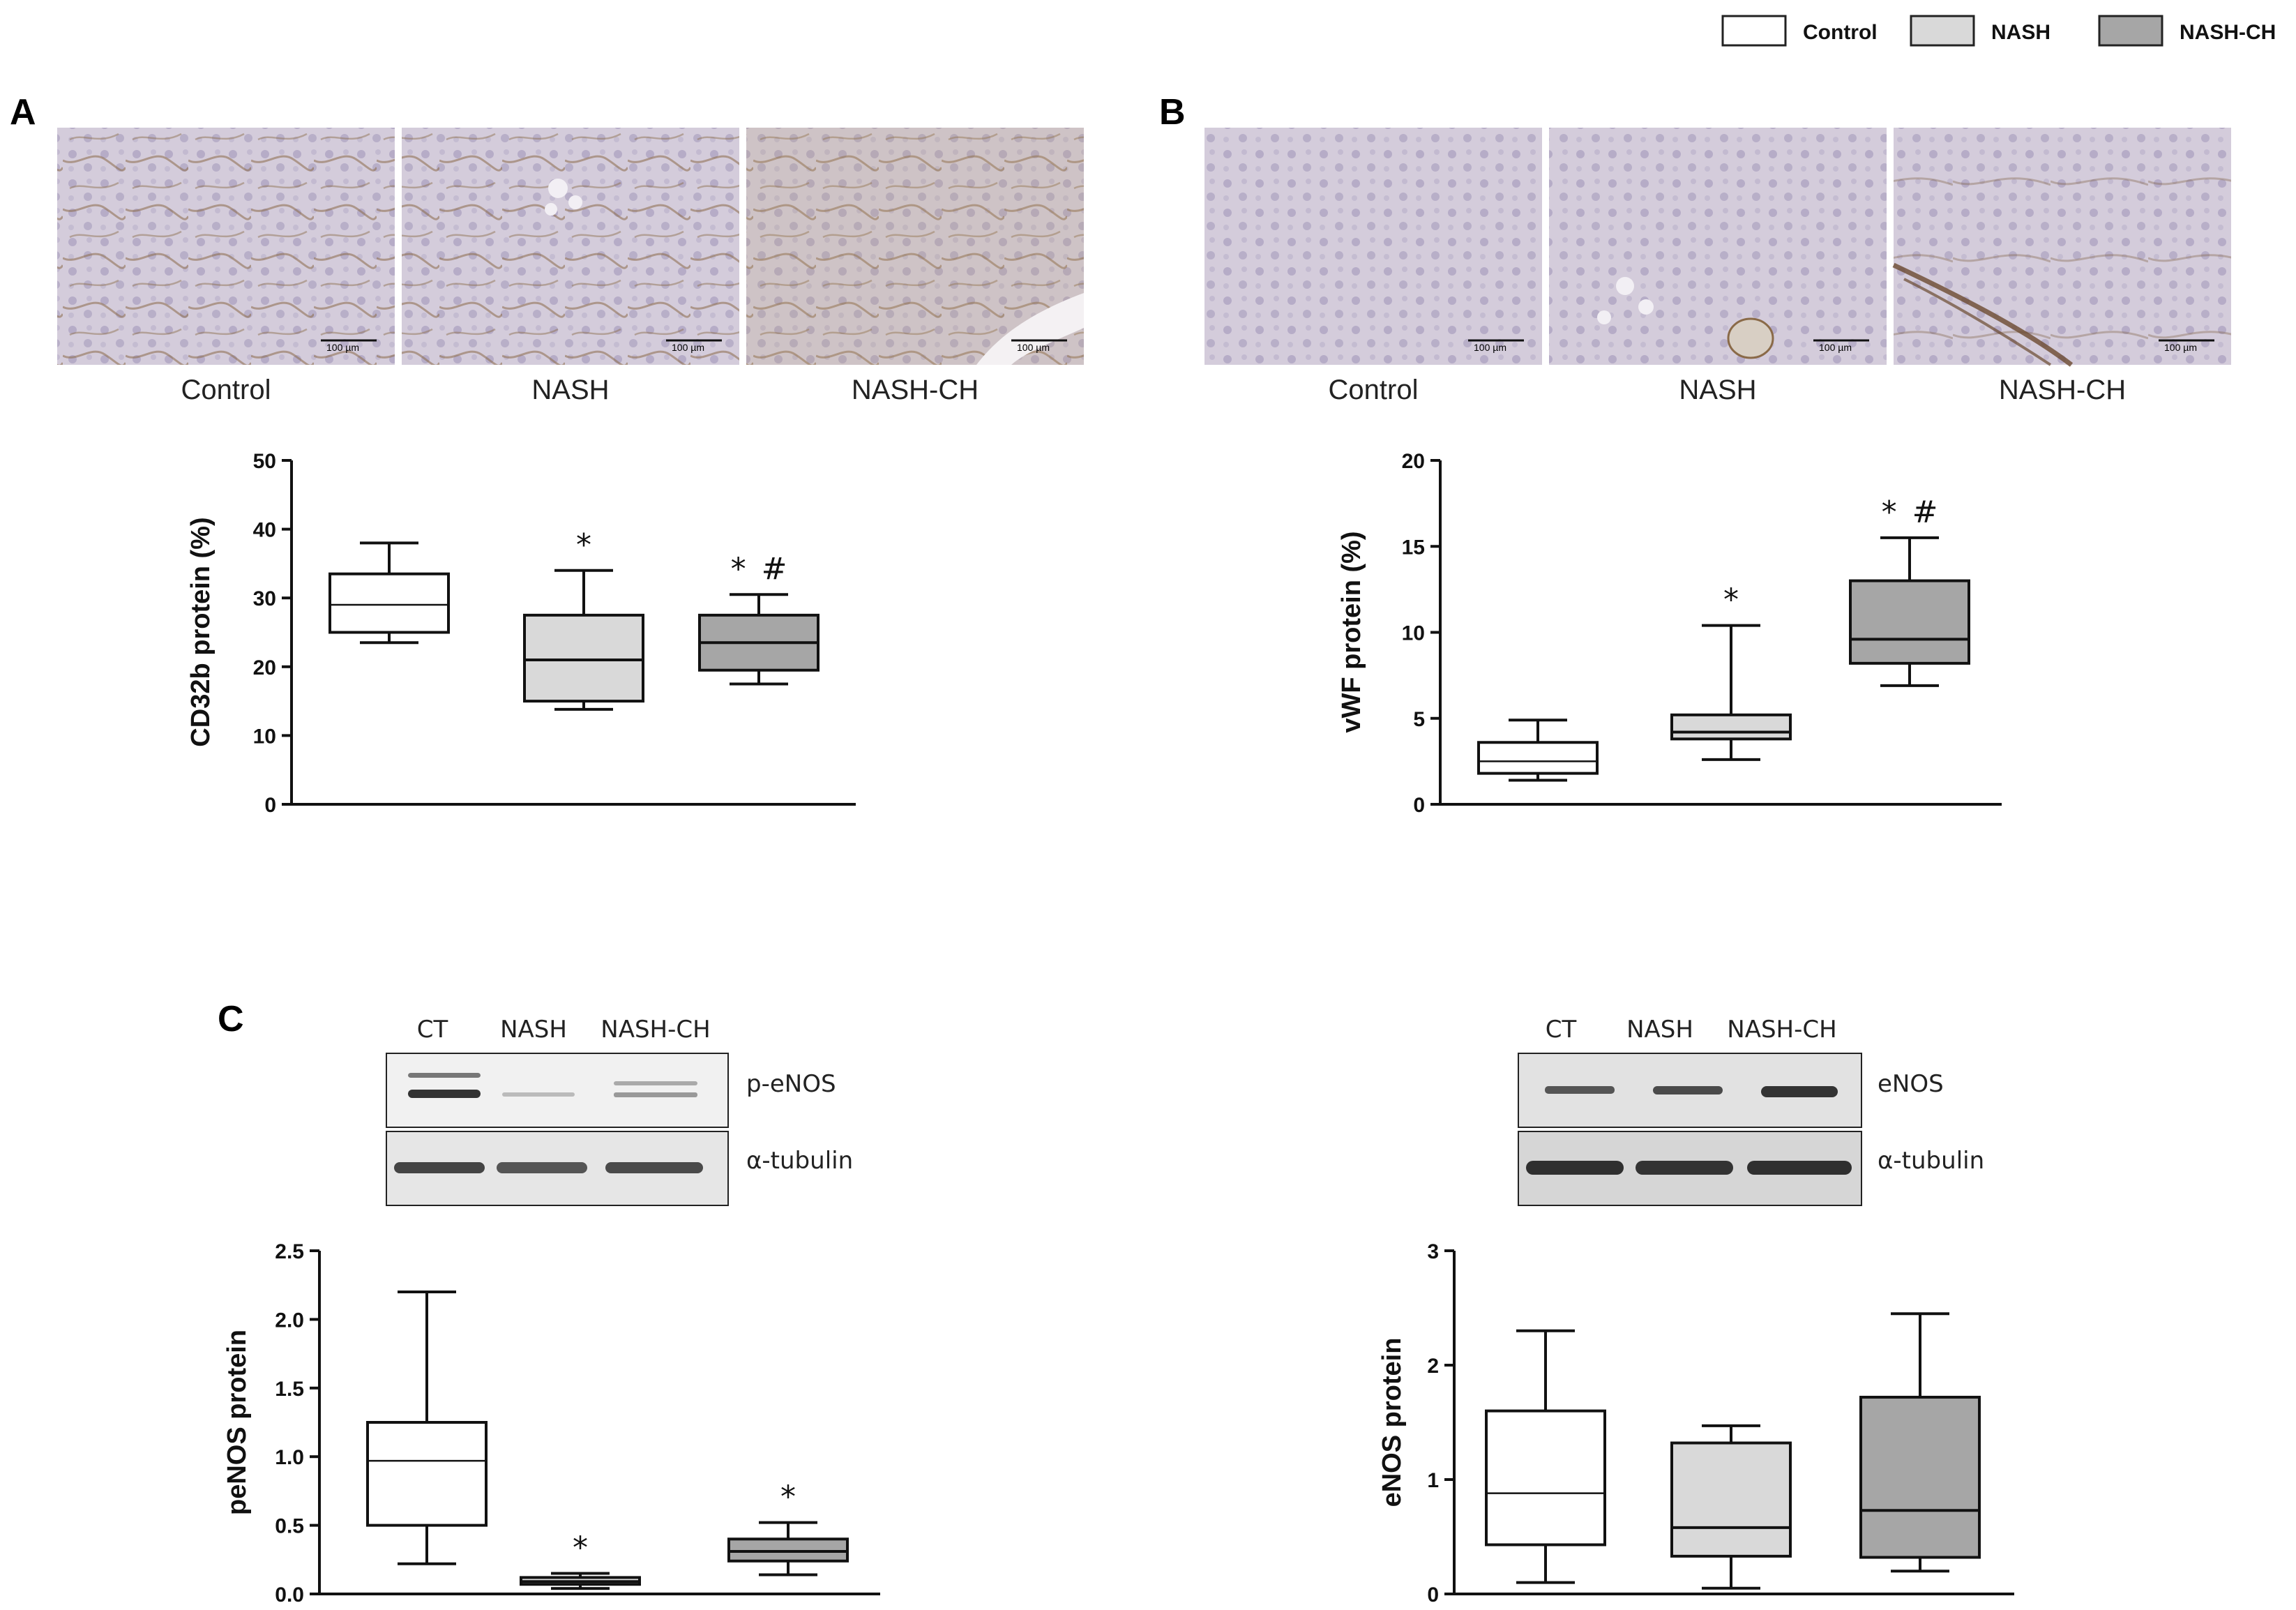 This screenshot has height=1610, width=2296. Describe the element at coordinates (226, 390) in the screenshot. I see `caption-a-control: Control` at that location.